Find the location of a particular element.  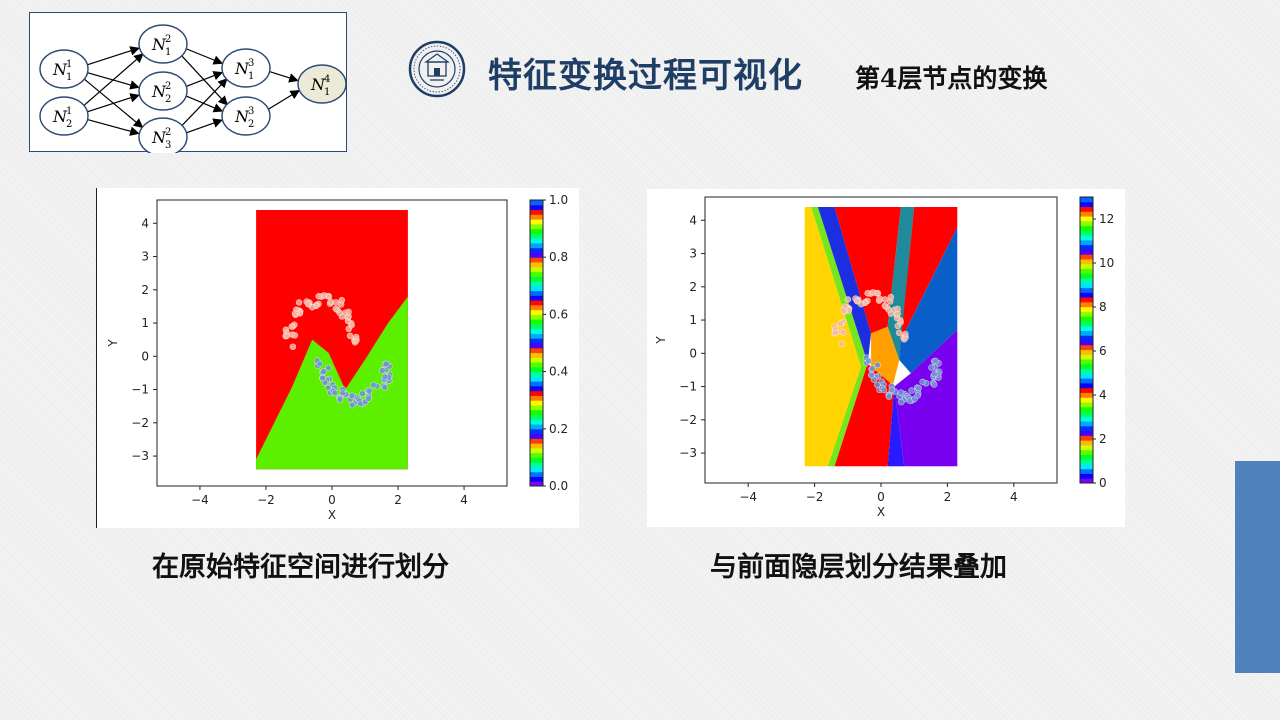

region-orange is located at coordinates (885, 356).